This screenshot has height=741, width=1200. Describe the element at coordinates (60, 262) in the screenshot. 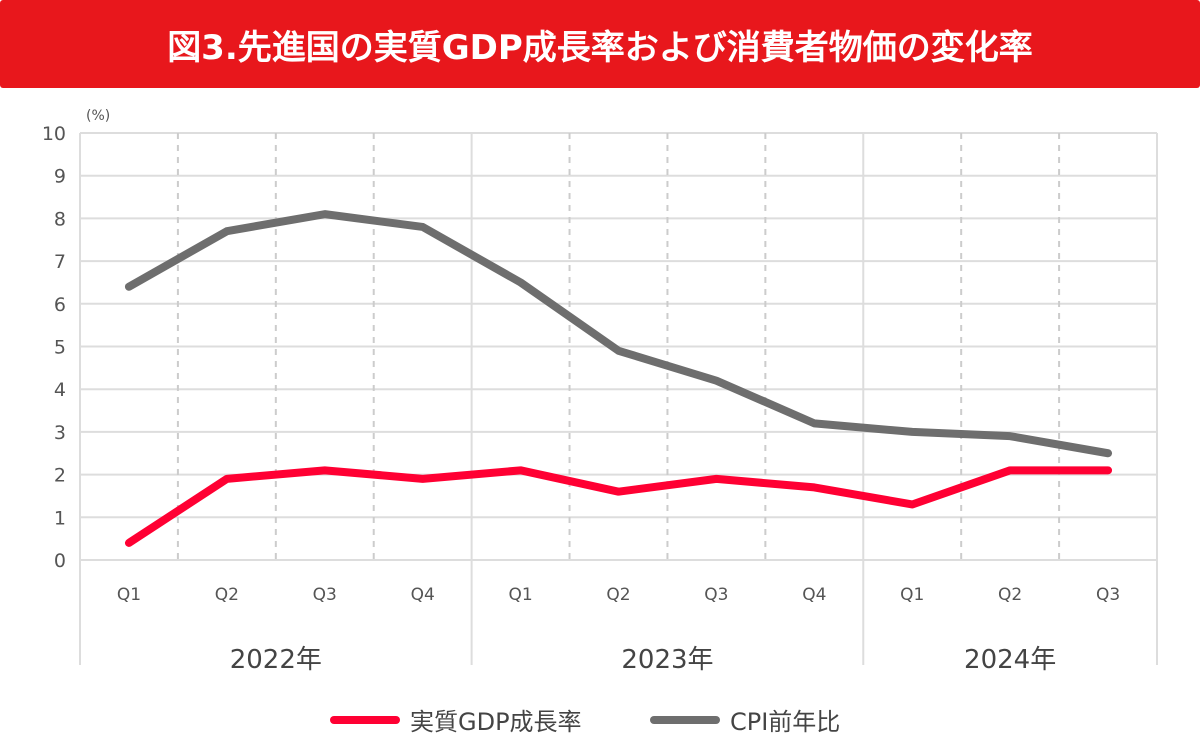

I see `y-tick-label: 7` at that location.